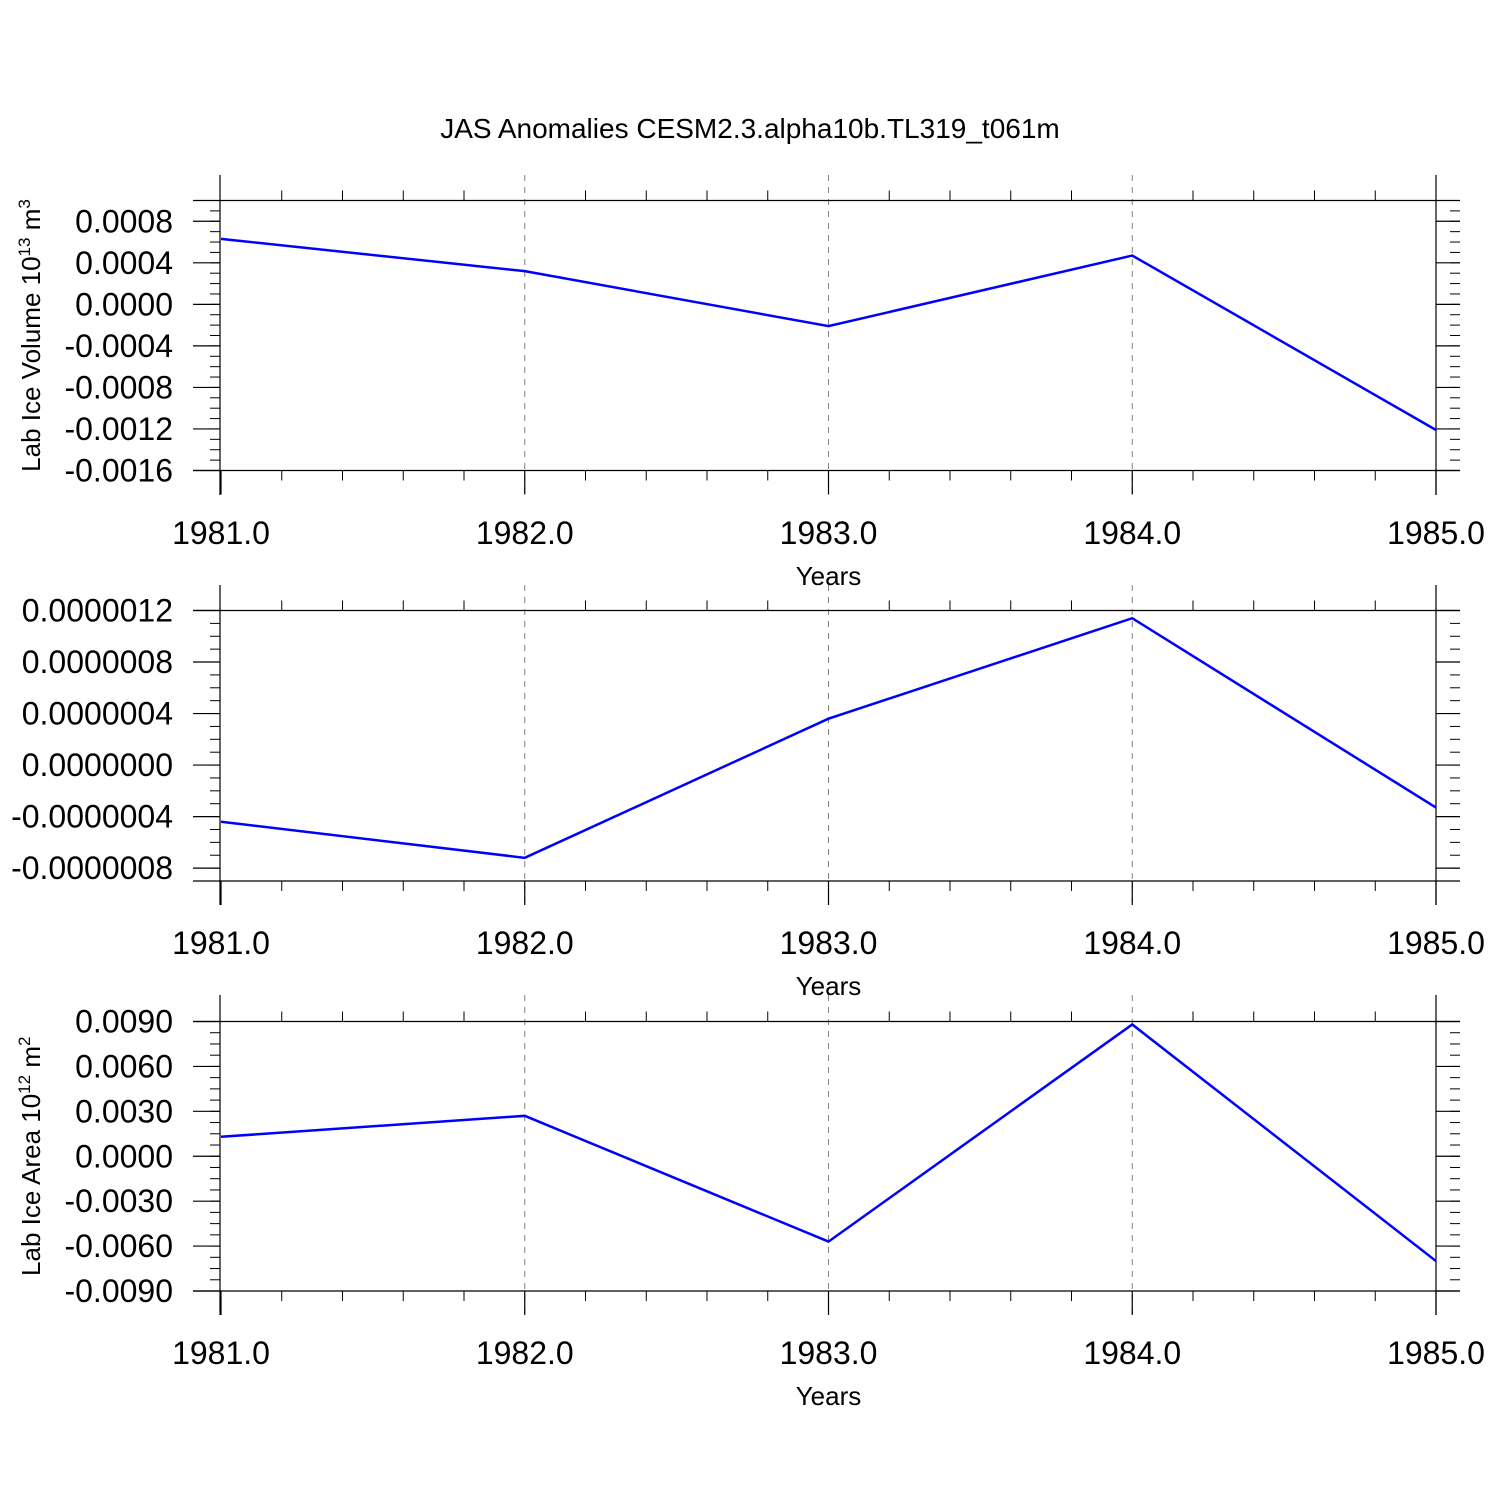 The image size is (1500, 1500). What do you see at coordinates (97, 662) in the screenshot?
I see `y-tick-label: 0.0000008` at bounding box center [97, 662].